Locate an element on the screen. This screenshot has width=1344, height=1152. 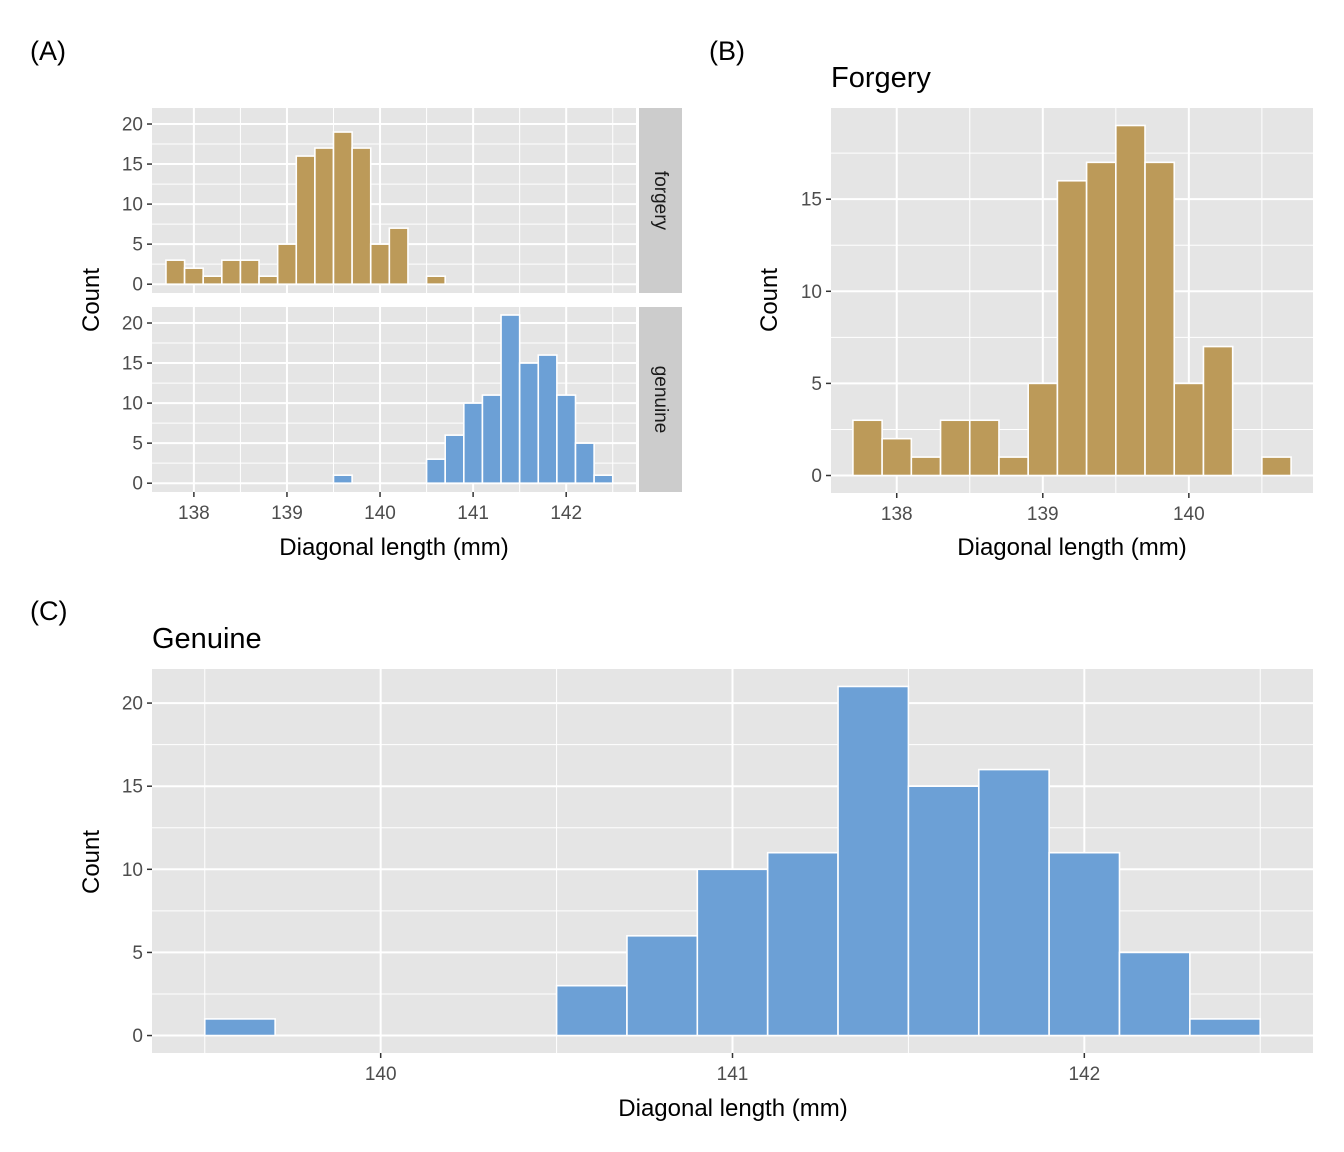
chart-a-genuine-x-tick-label: 142 is located at coordinates (566, 513).